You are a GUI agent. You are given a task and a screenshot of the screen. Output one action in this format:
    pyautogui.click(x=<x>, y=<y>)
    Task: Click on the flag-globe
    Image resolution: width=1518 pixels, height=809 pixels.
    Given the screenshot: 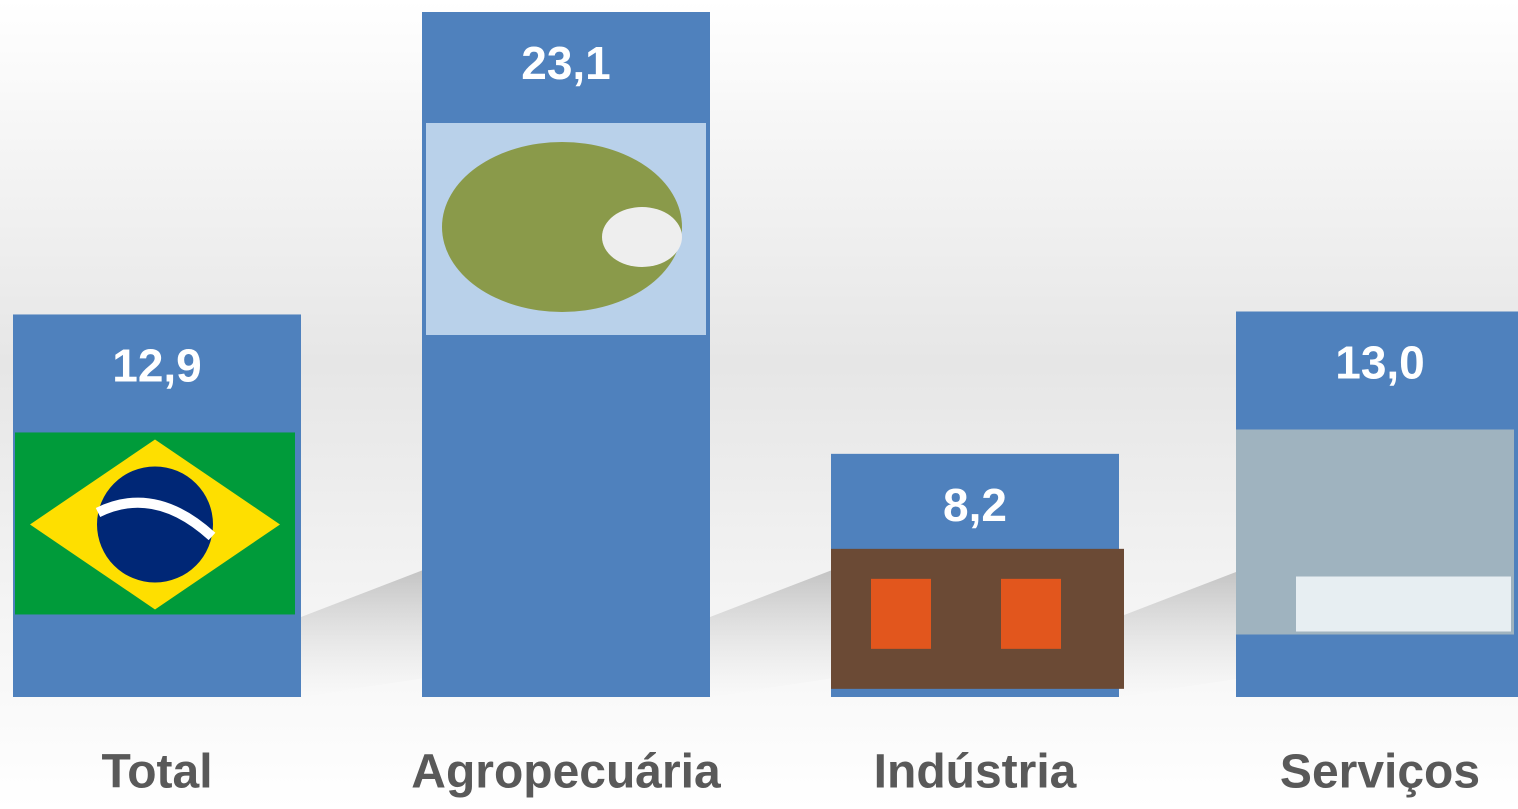 What is the action you would take?
    pyautogui.click(x=155, y=524)
    